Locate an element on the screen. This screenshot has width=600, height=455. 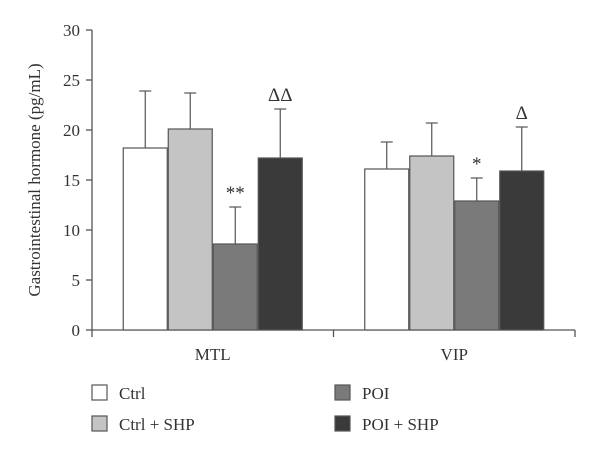
y-axis-title: Gastrointestinal hormone (pg/mL) is located at coordinates (34, 179).